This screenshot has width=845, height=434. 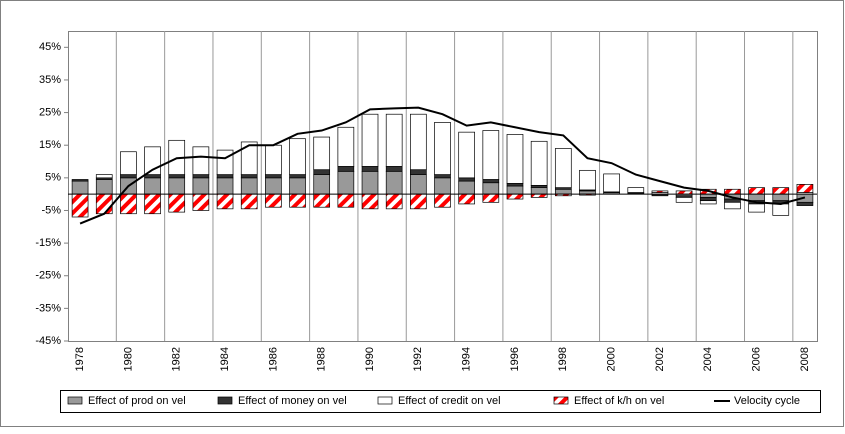 What do you see at coordinates (370, 359) in the screenshot?
I see `x-tick-label: 1990` at bounding box center [370, 359].